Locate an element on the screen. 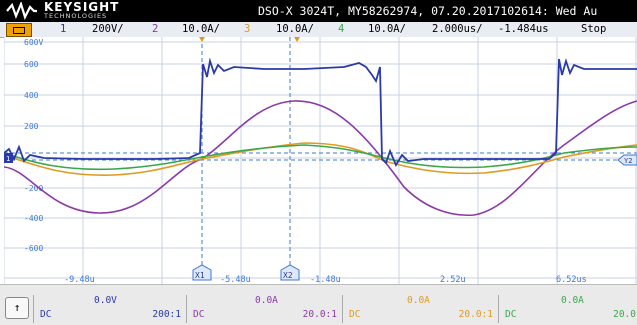  ch3-waveform is located at coordinates (320, 159).